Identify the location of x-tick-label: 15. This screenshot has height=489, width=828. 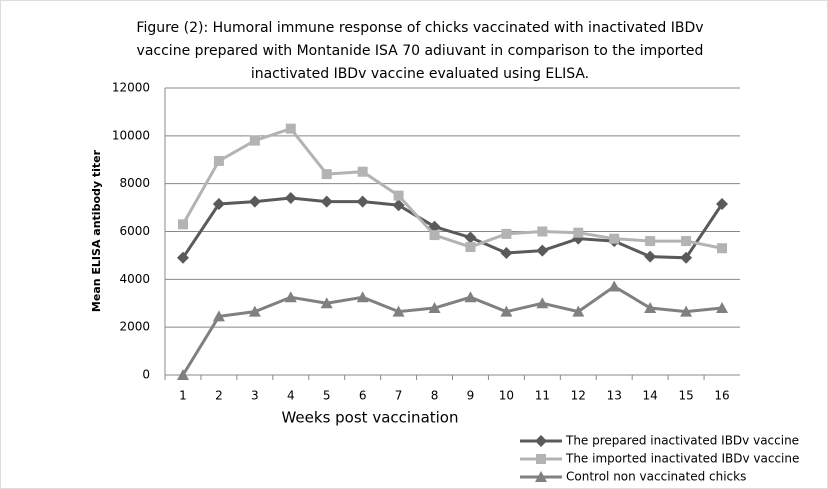
(685, 396).